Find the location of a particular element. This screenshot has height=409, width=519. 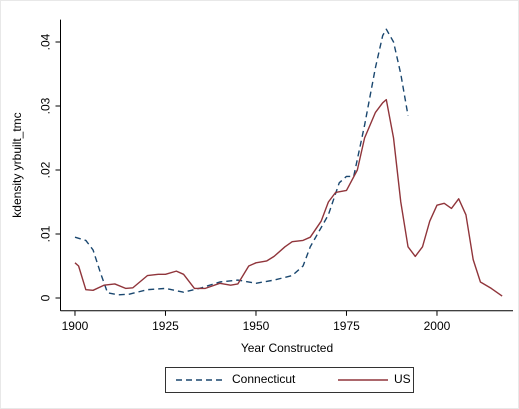

y-tick-label: .02 is located at coordinates (46, 169).